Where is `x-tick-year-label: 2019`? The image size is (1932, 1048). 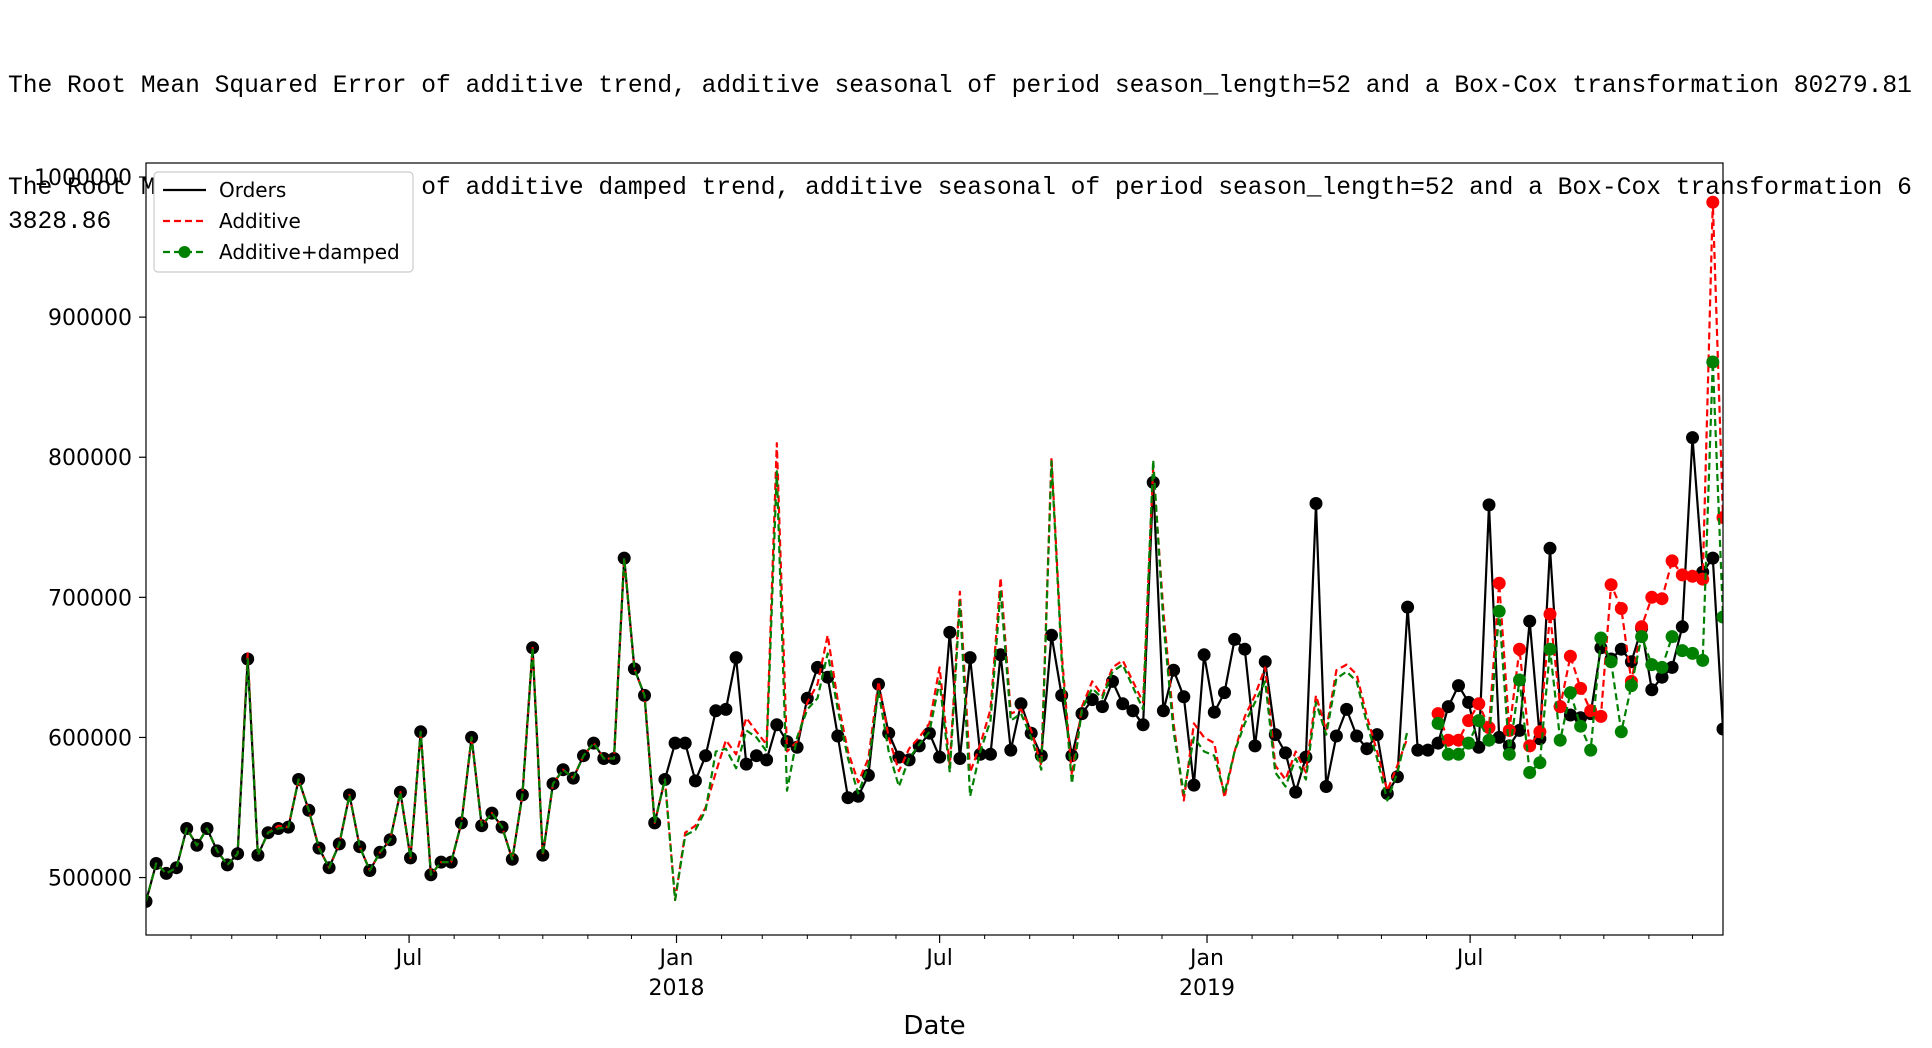 x-tick-year-label: 2019 is located at coordinates (1207, 988).